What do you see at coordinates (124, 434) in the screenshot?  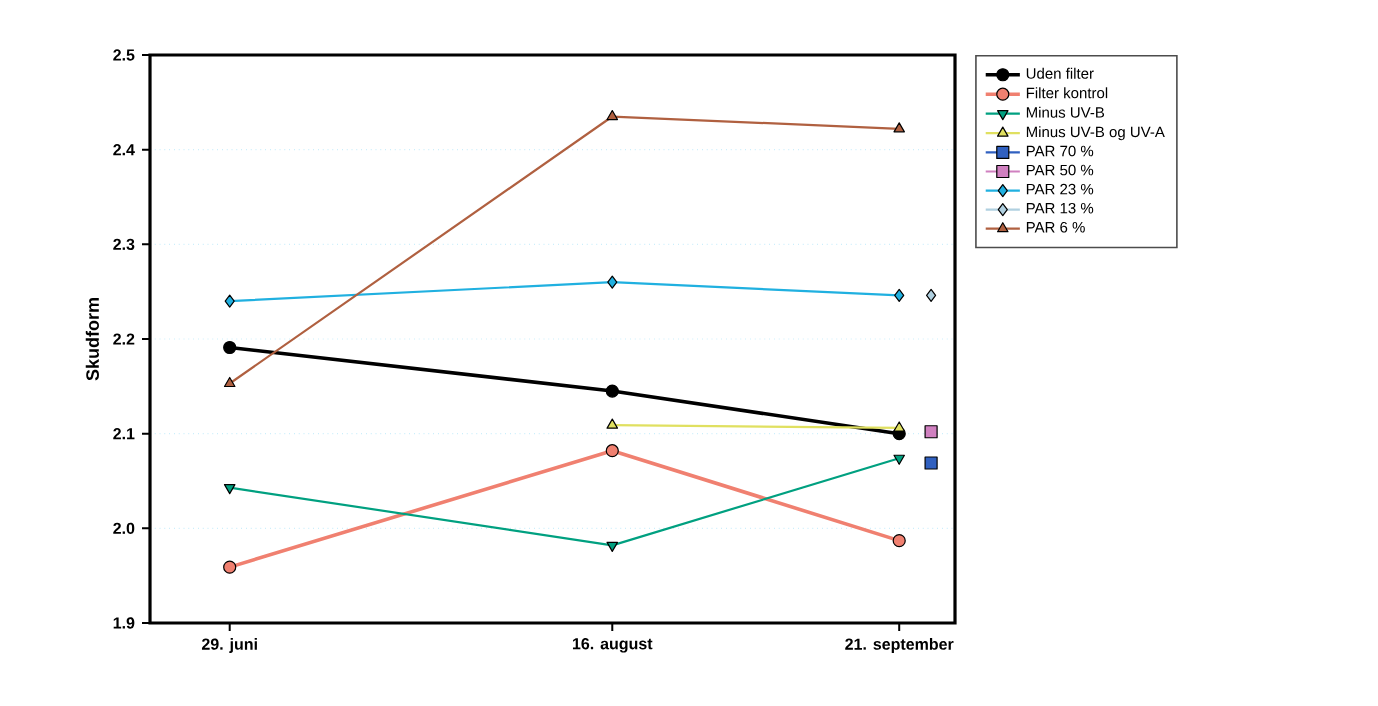 I see `y-tick-label: 2.1` at bounding box center [124, 434].